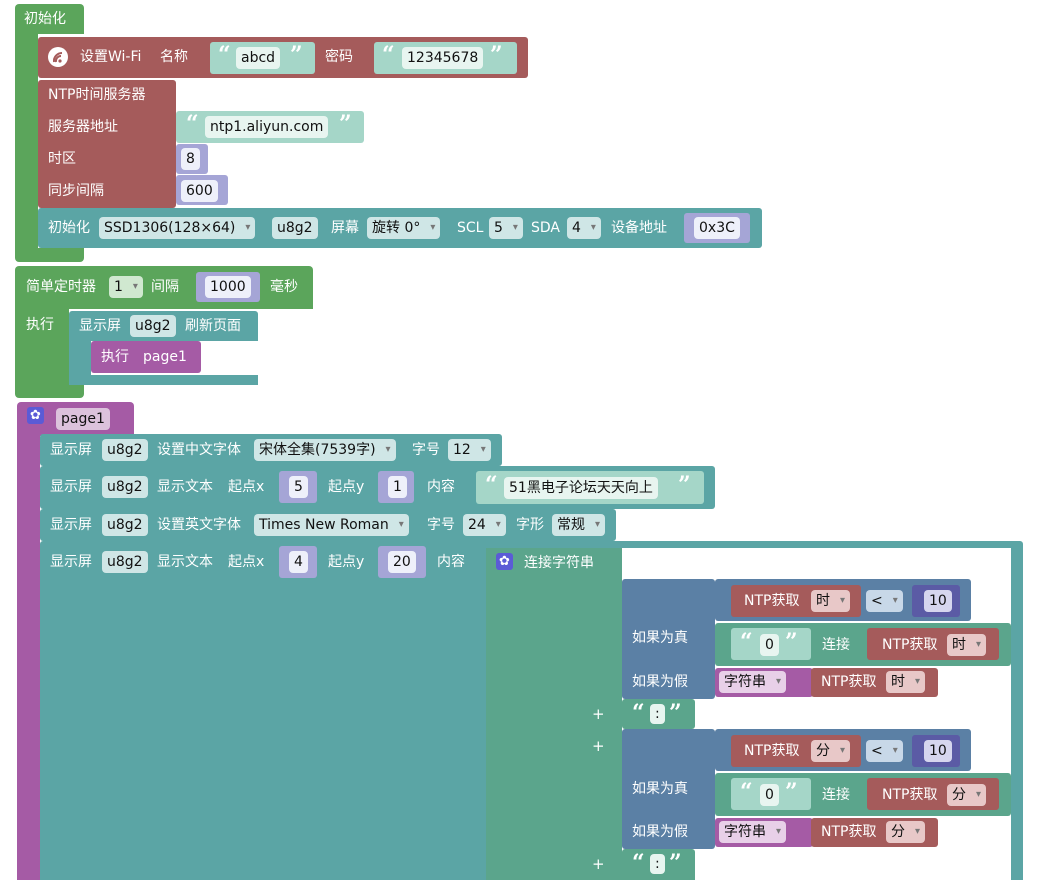 The image size is (1041, 880). Describe the element at coordinates (345, 228) in the screenshot. I see `oled-rotate-label: 屏幕` at that location.